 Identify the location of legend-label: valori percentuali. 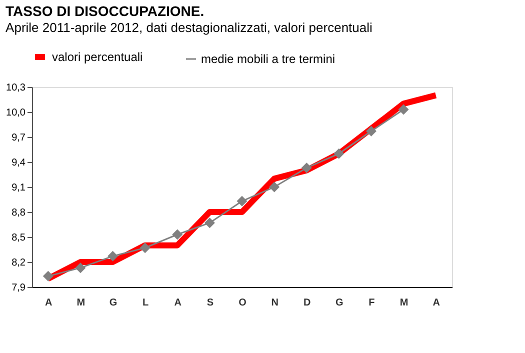
(97, 57).